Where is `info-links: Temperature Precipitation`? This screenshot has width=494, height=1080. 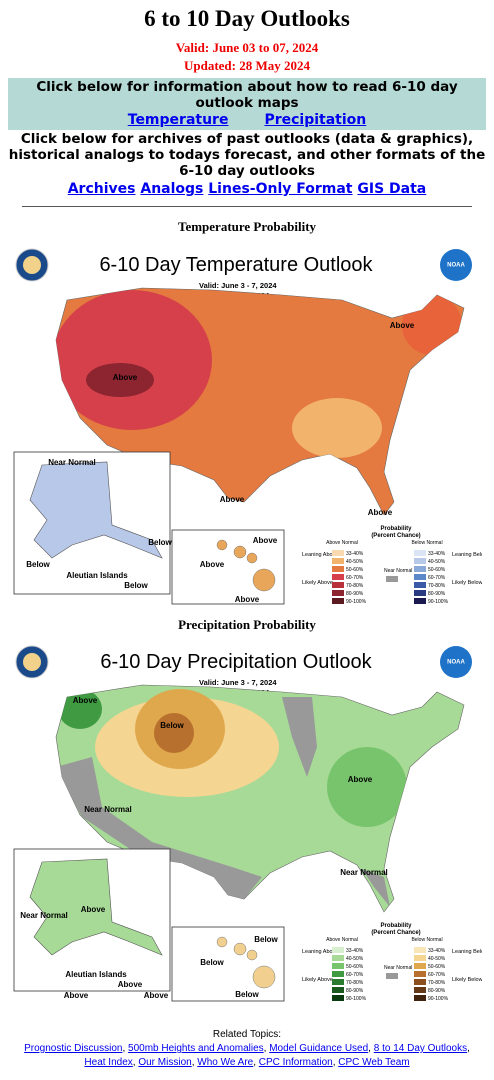 info-links: Temperature Precipitation is located at coordinates (247, 120).